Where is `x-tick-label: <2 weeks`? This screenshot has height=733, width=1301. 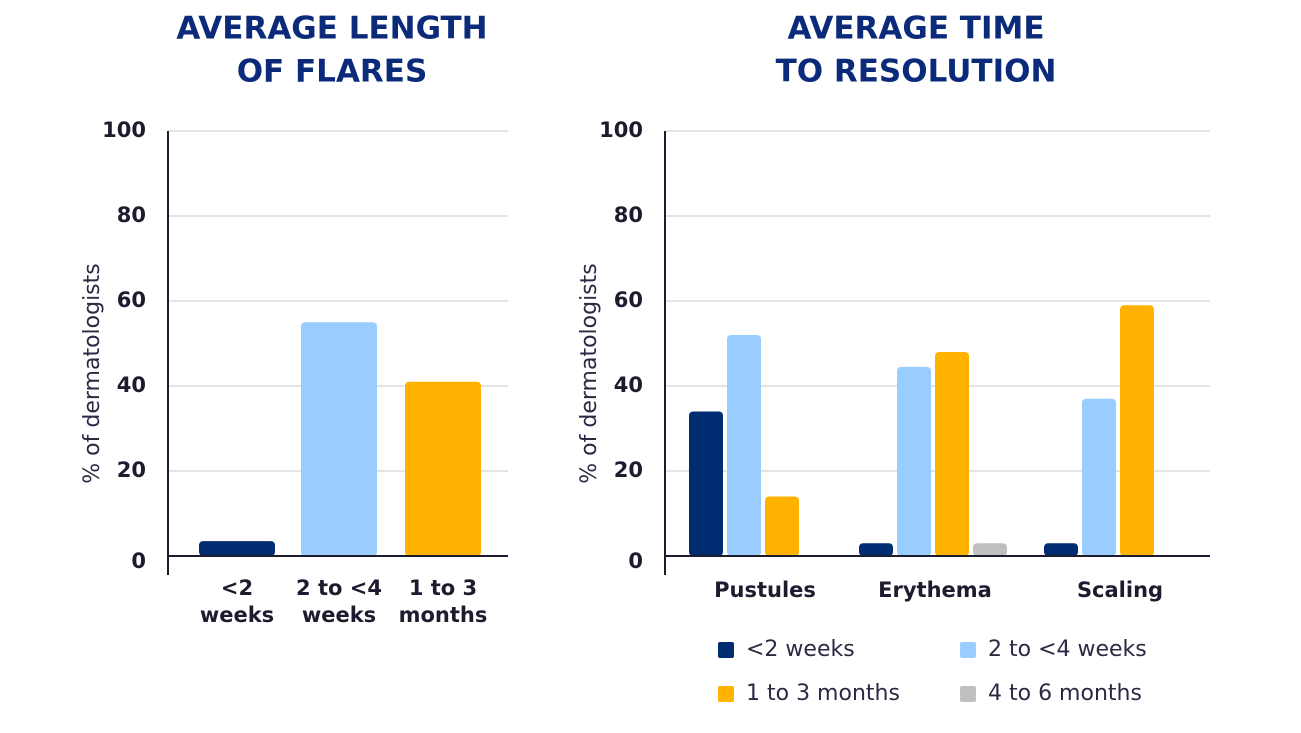
x-tick-label: <2 weeks is located at coordinates (237, 601).